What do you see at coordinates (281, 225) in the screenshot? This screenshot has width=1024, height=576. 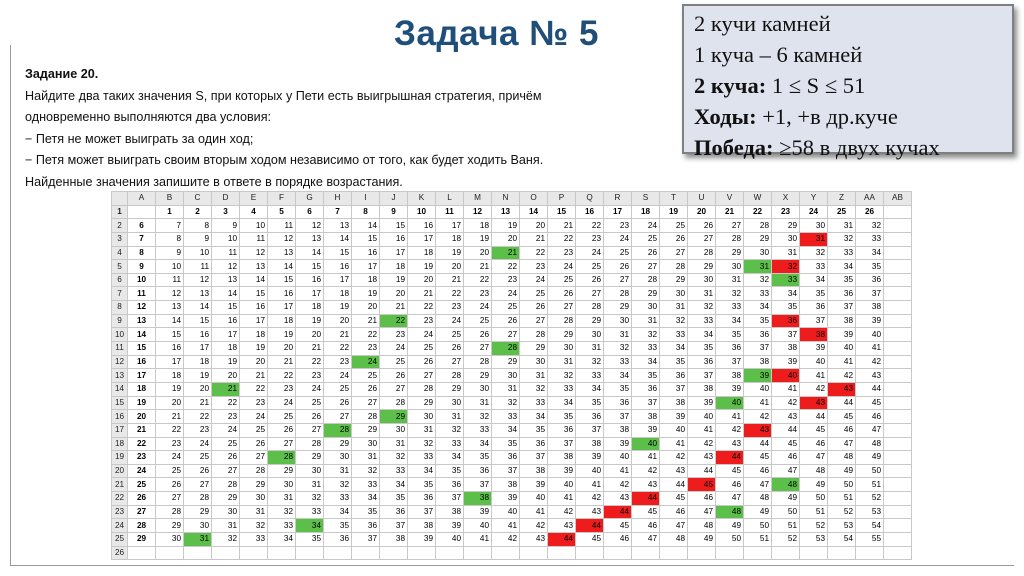 I see `cell: 11` at bounding box center [281, 225].